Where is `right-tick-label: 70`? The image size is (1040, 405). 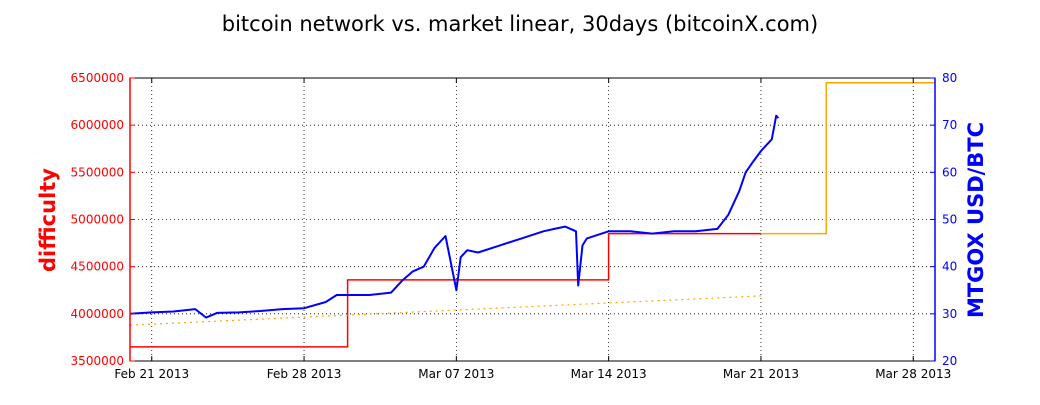 right-tick-label: 70 is located at coordinates (949, 125).